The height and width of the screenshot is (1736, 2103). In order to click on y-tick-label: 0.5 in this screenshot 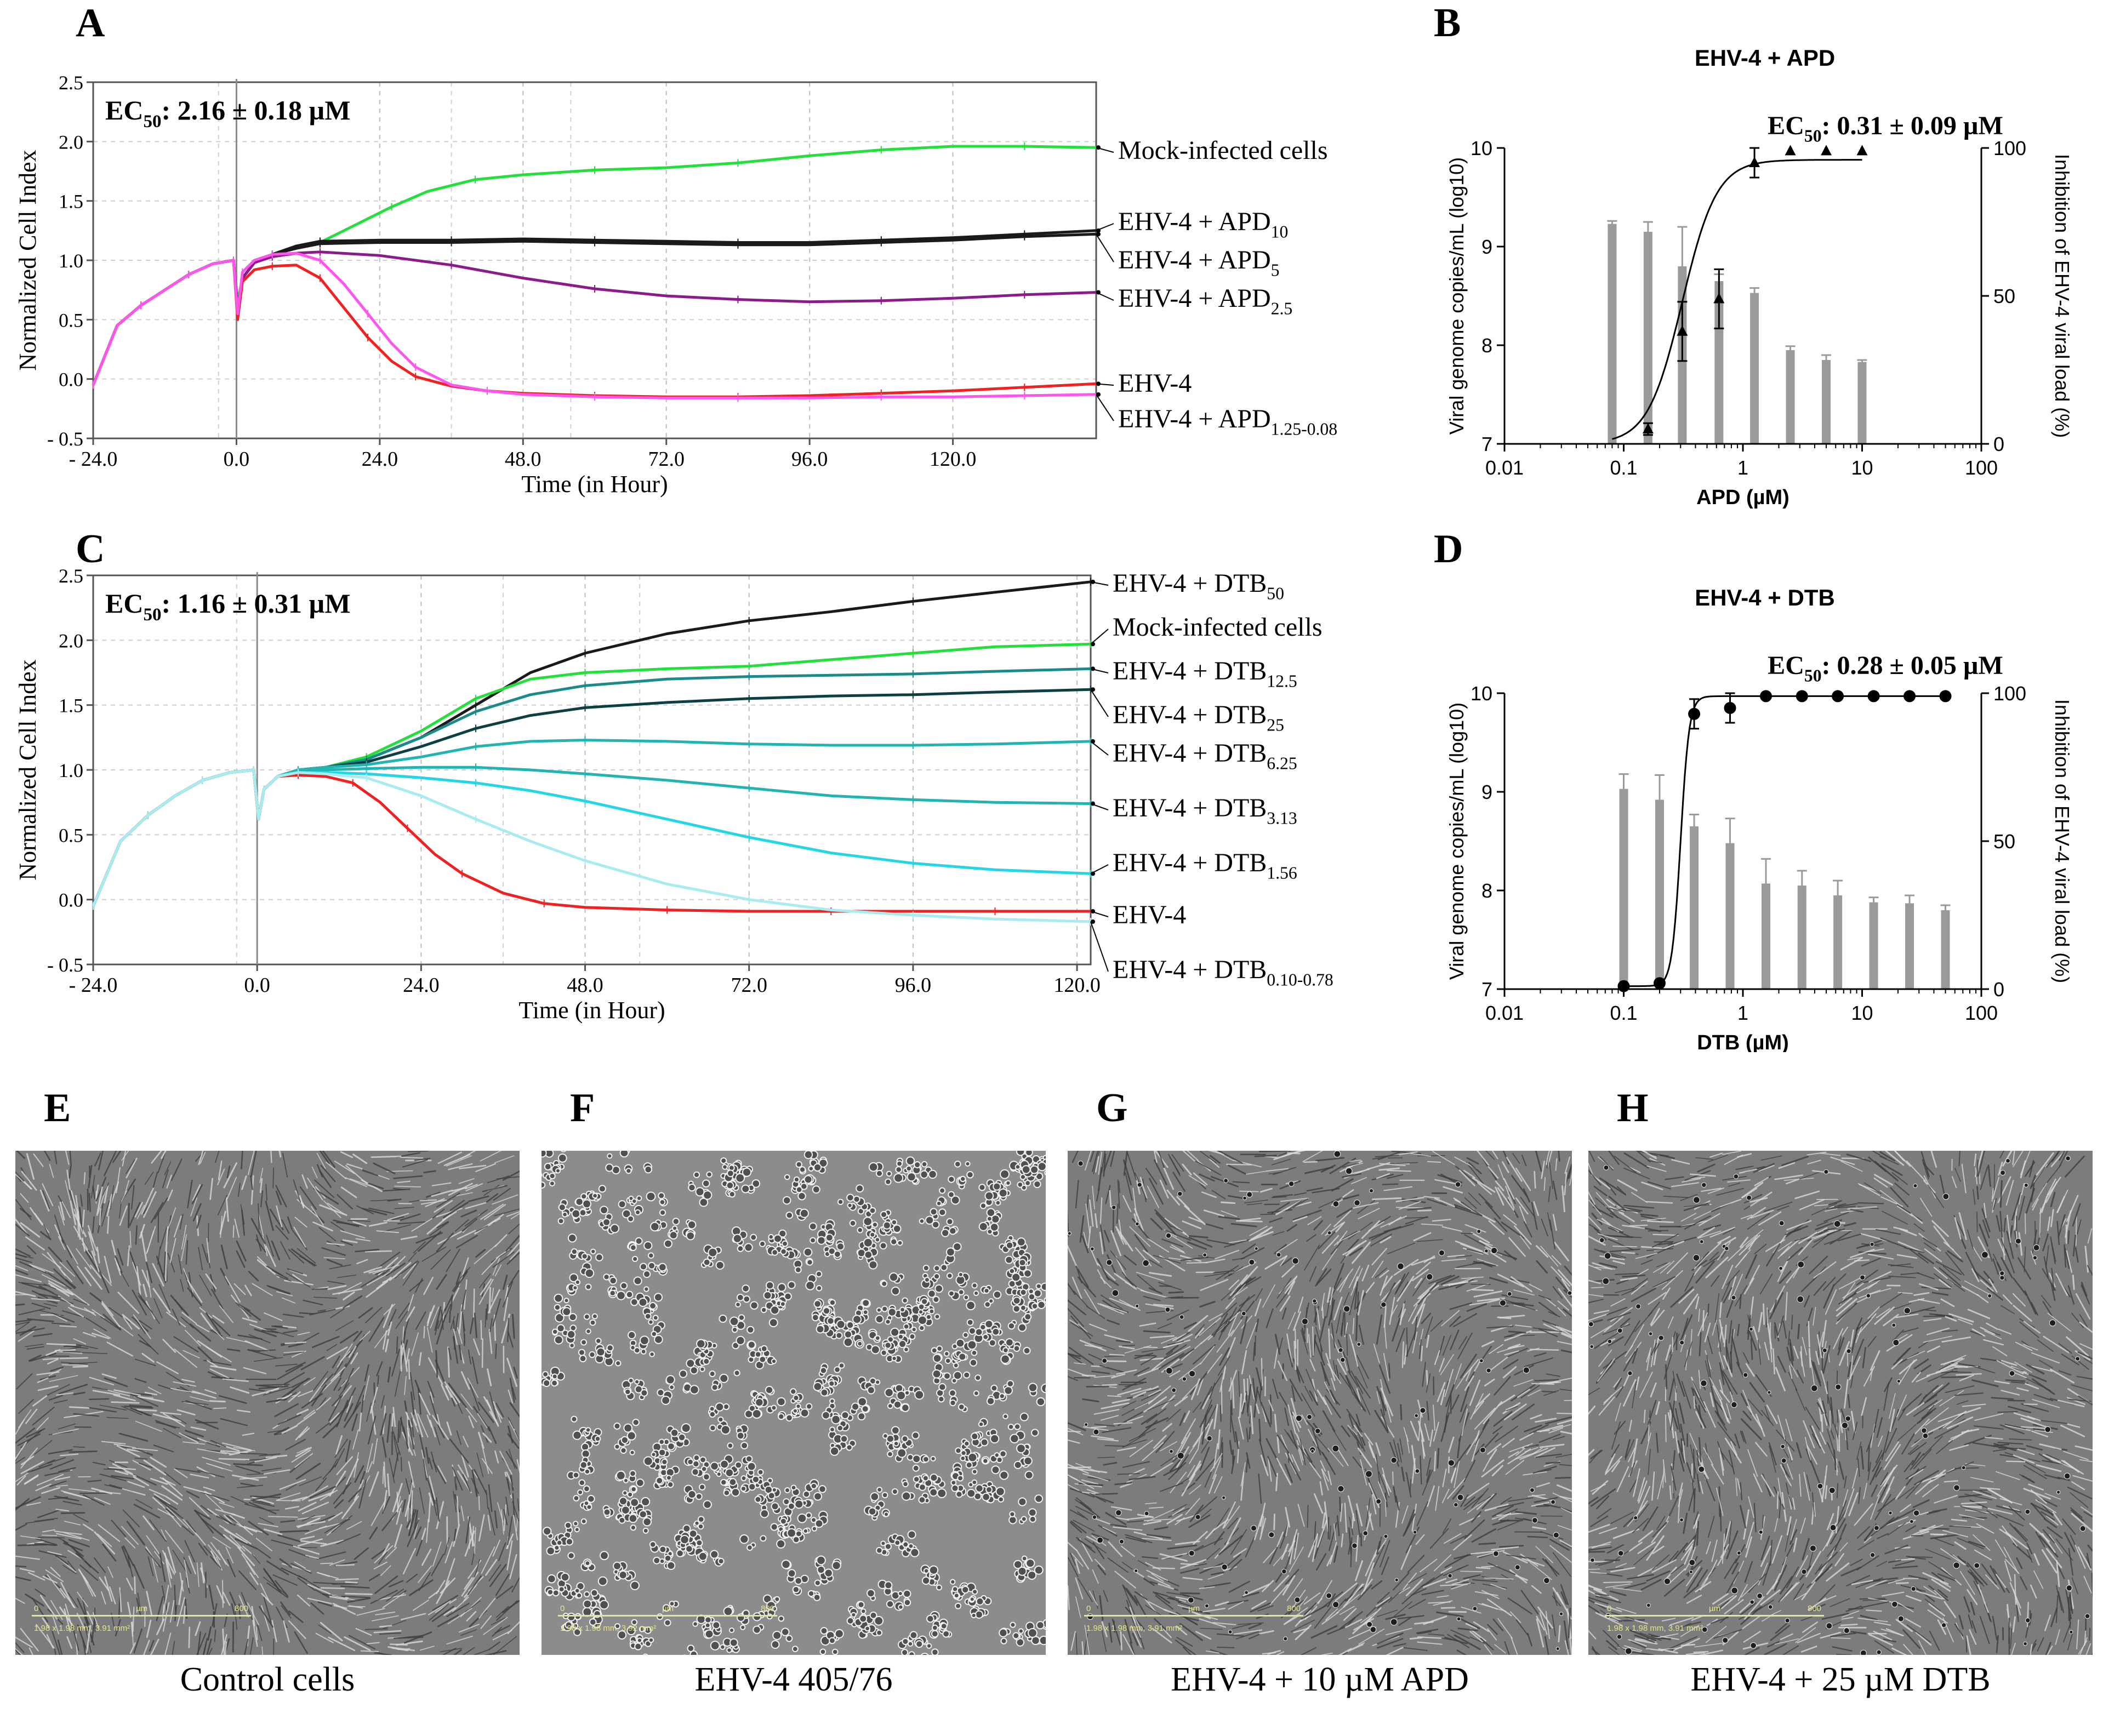, I will do `click(71, 320)`.